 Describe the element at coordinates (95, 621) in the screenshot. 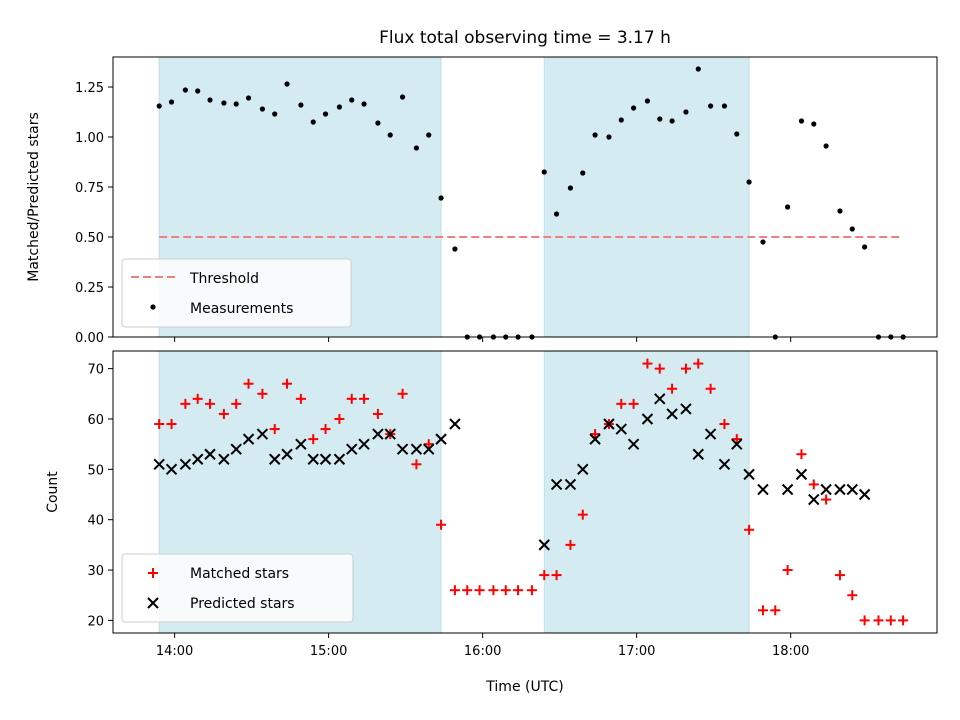

I see `bottom-y-tick-label: 20` at that location.